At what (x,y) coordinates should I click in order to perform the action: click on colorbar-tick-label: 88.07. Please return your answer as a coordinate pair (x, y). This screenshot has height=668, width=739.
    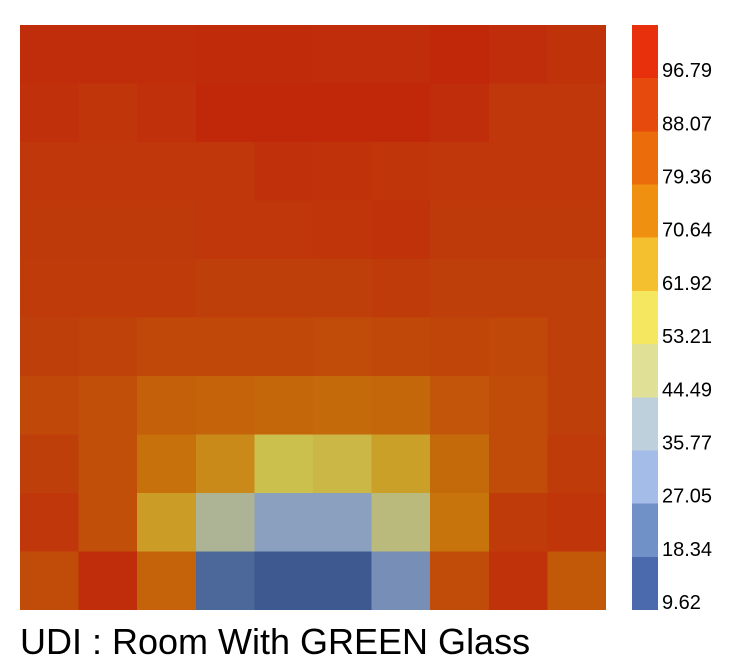
    Looking at the image, I should click on (687, 124).